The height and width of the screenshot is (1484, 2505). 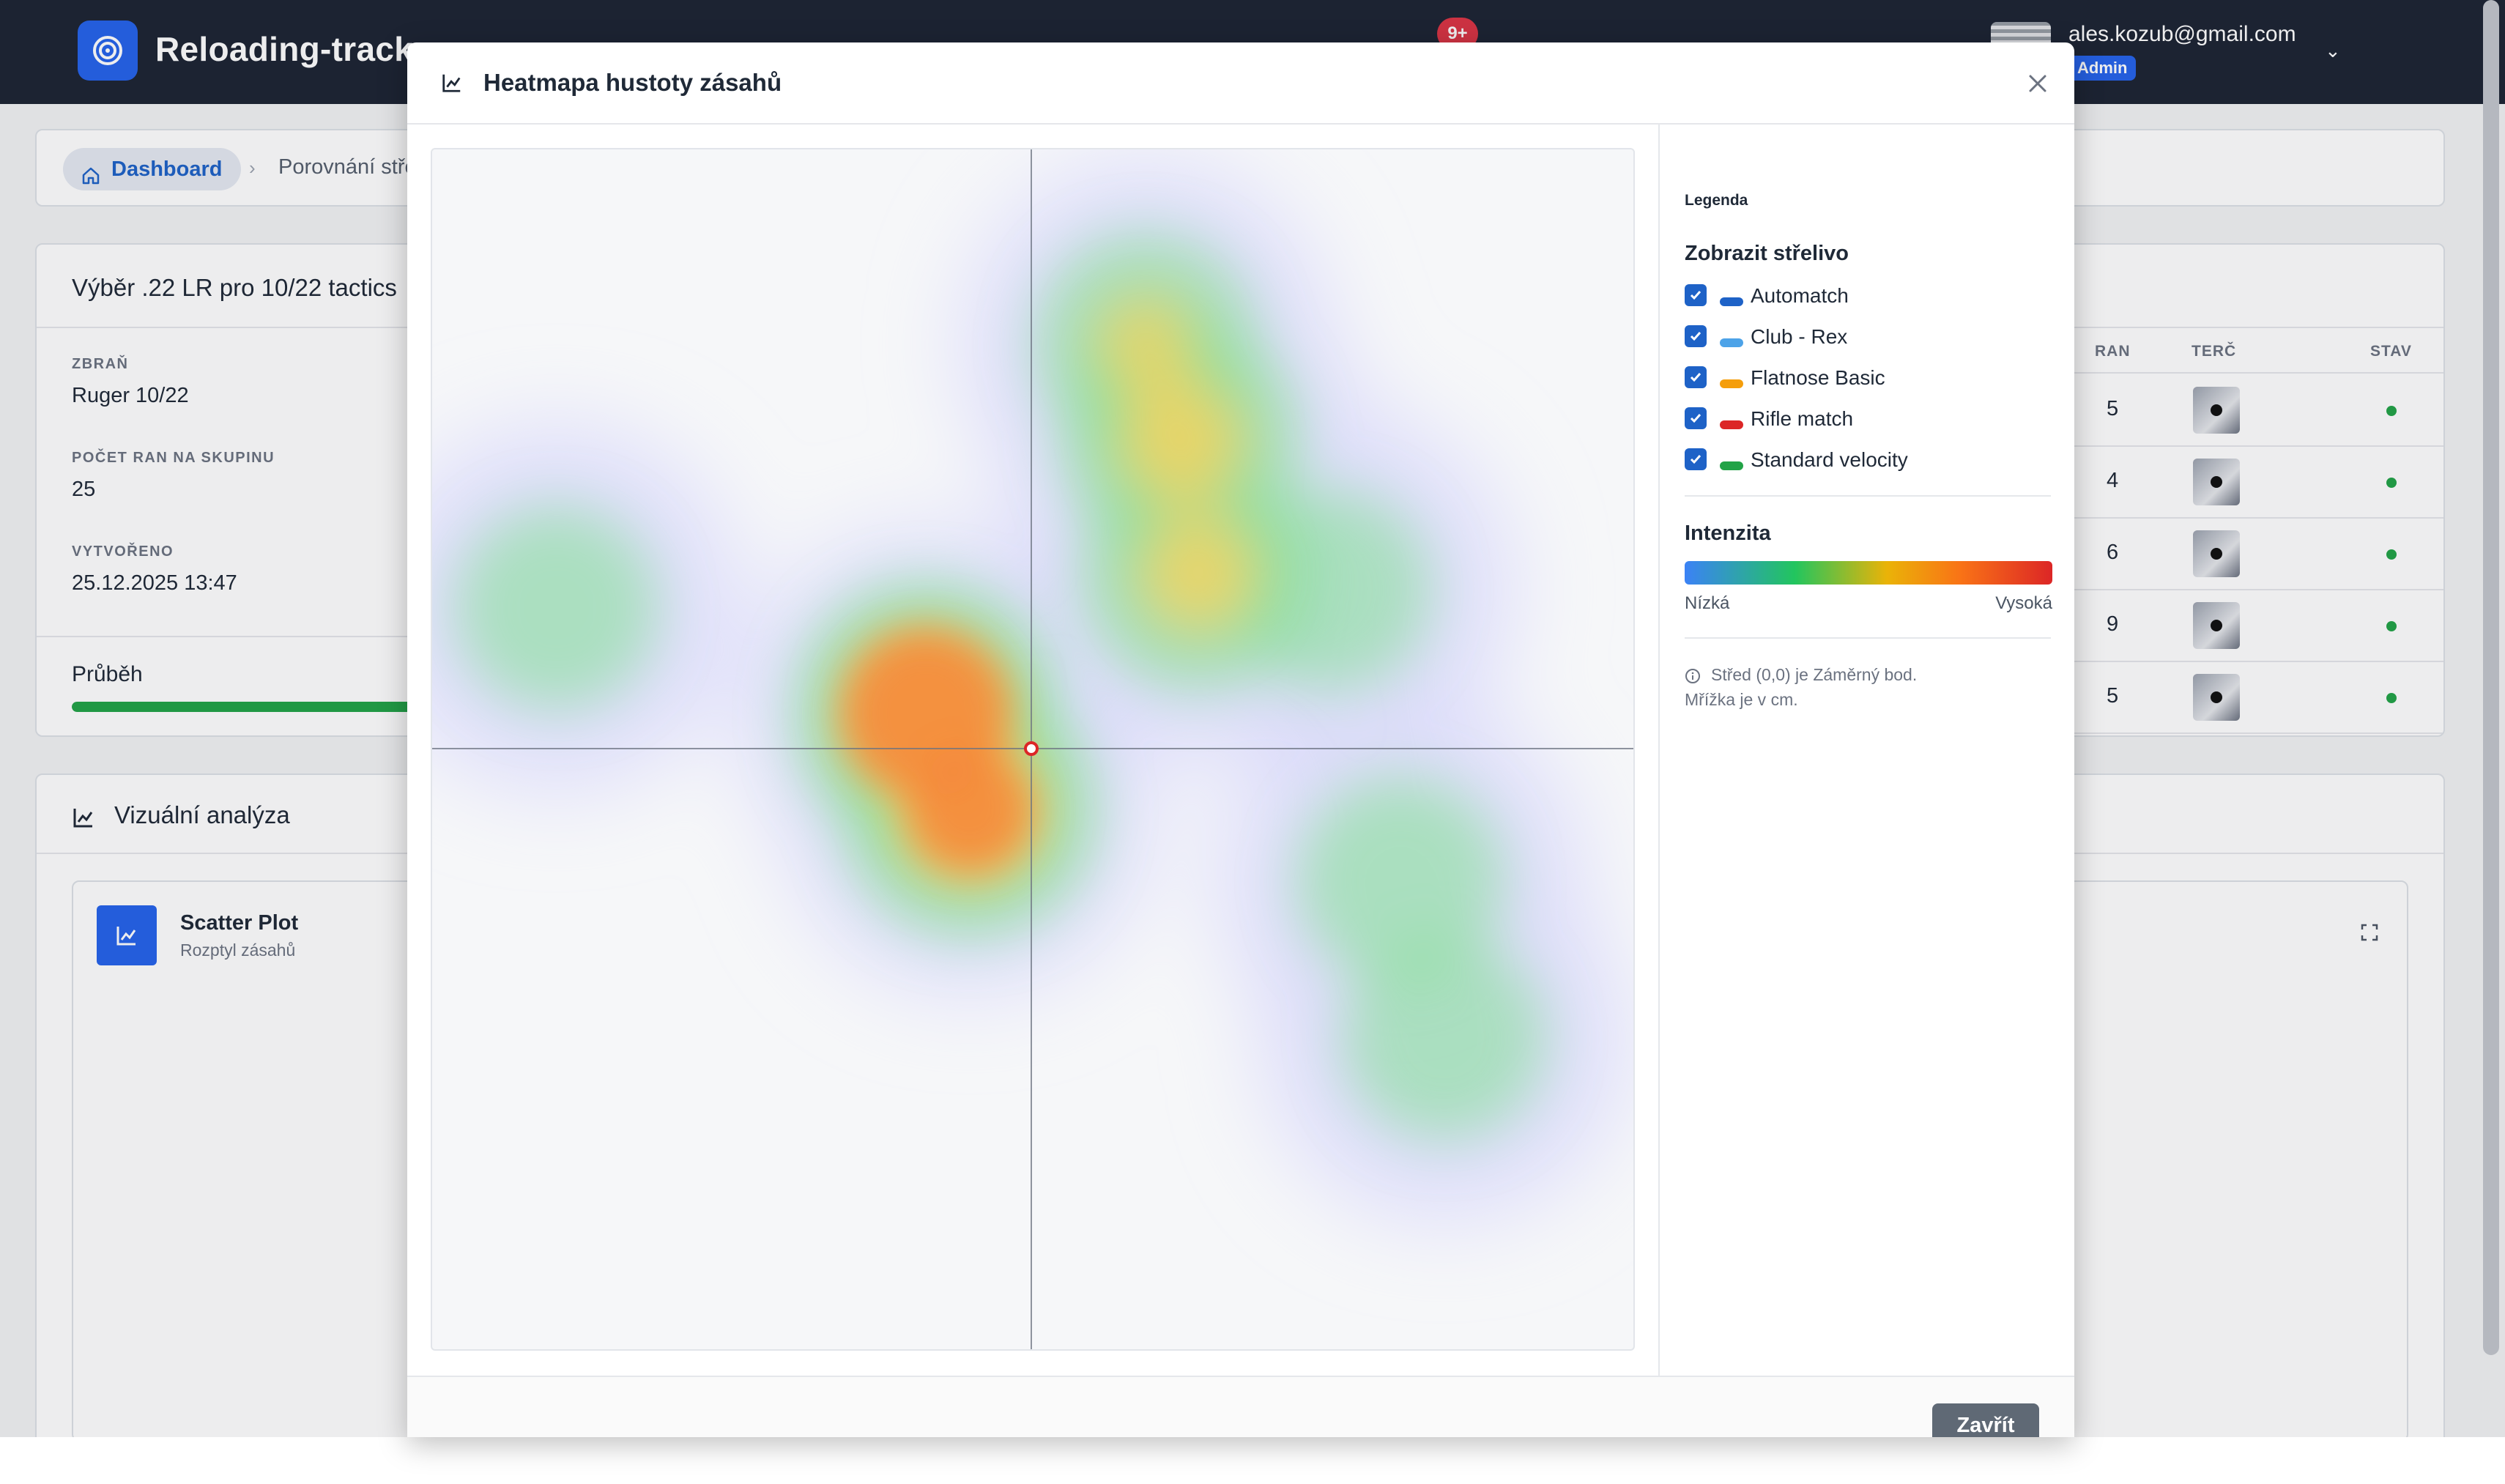 I want to click on table-header: RAN TERČ STAV, so click(x=2258, y=351).